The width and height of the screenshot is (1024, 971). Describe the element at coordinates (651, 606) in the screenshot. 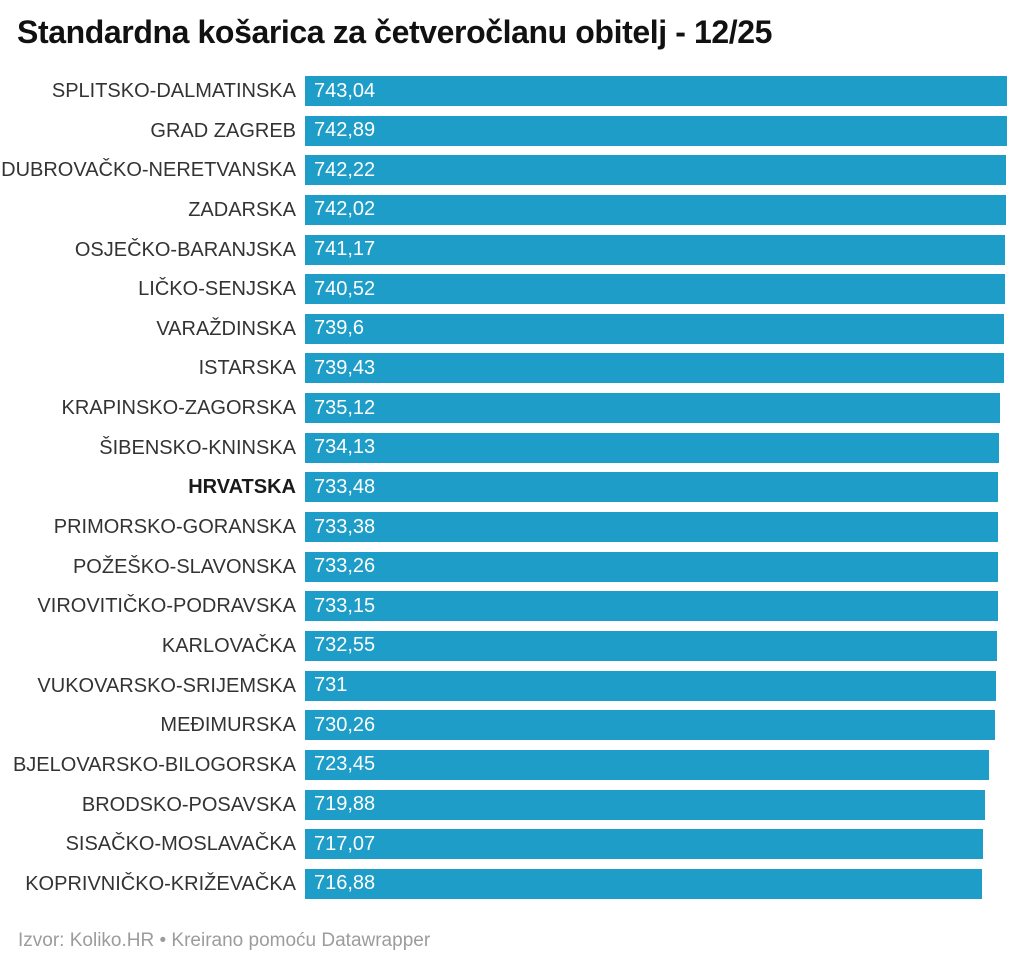

I see `bar: 733,15` at that location.